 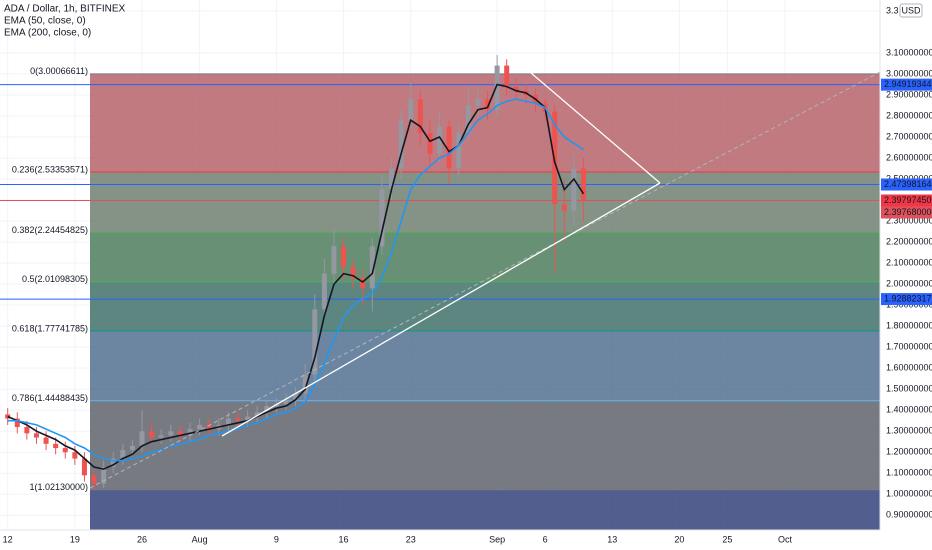 What do you see at coordinates (75, 539) in the screenshot?
I see `x-tick-label: 19` at bounding box center [75, 539].